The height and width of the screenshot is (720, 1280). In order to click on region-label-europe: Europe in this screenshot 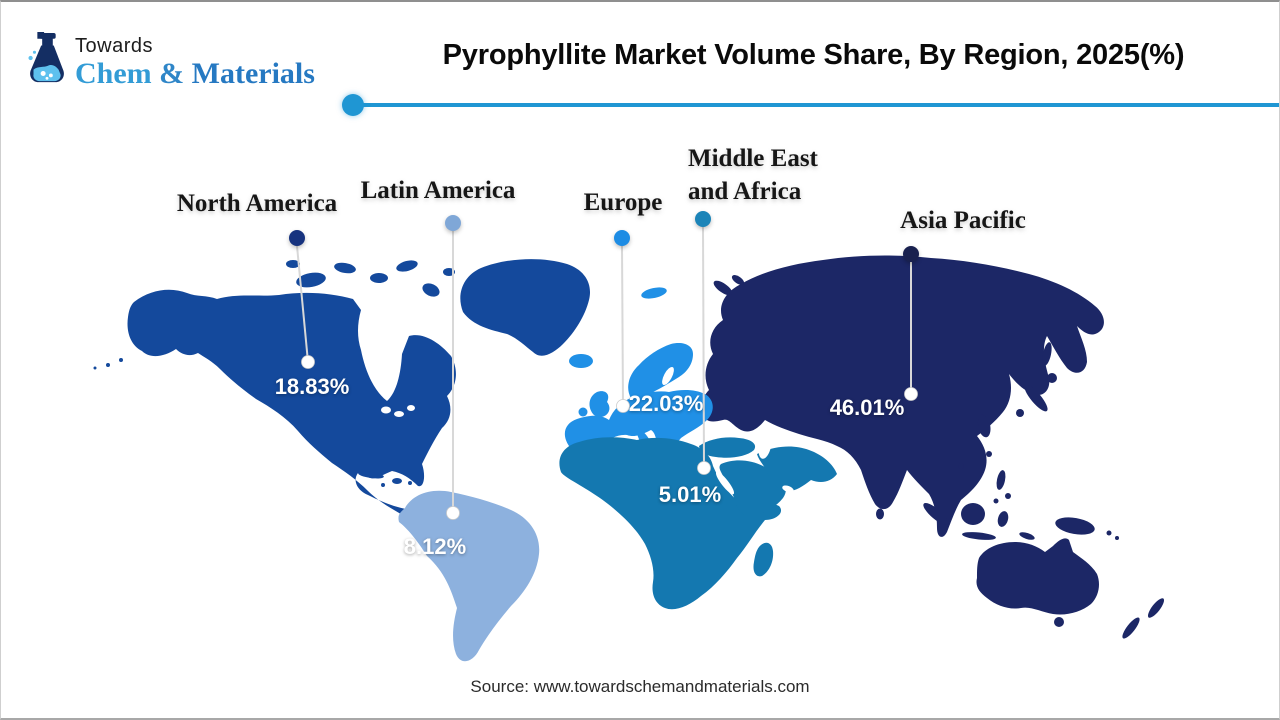, I will do `click(623, 202)`.